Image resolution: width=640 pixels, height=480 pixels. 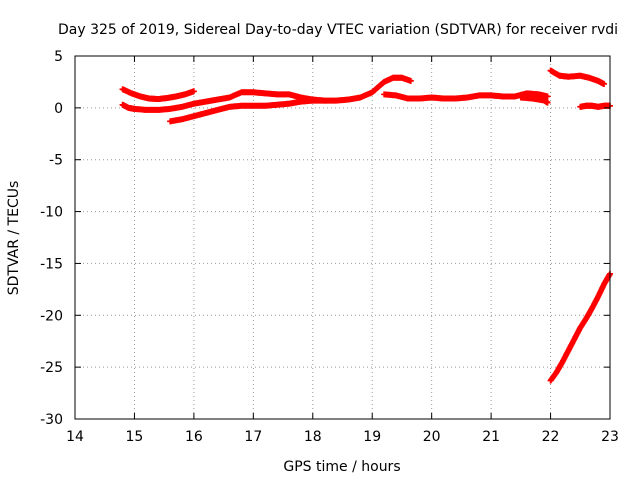 What do you see at coordinates (51, 316) in the screenshot?
I see `y-tick-label: -20` at bounding box center [51, 316].